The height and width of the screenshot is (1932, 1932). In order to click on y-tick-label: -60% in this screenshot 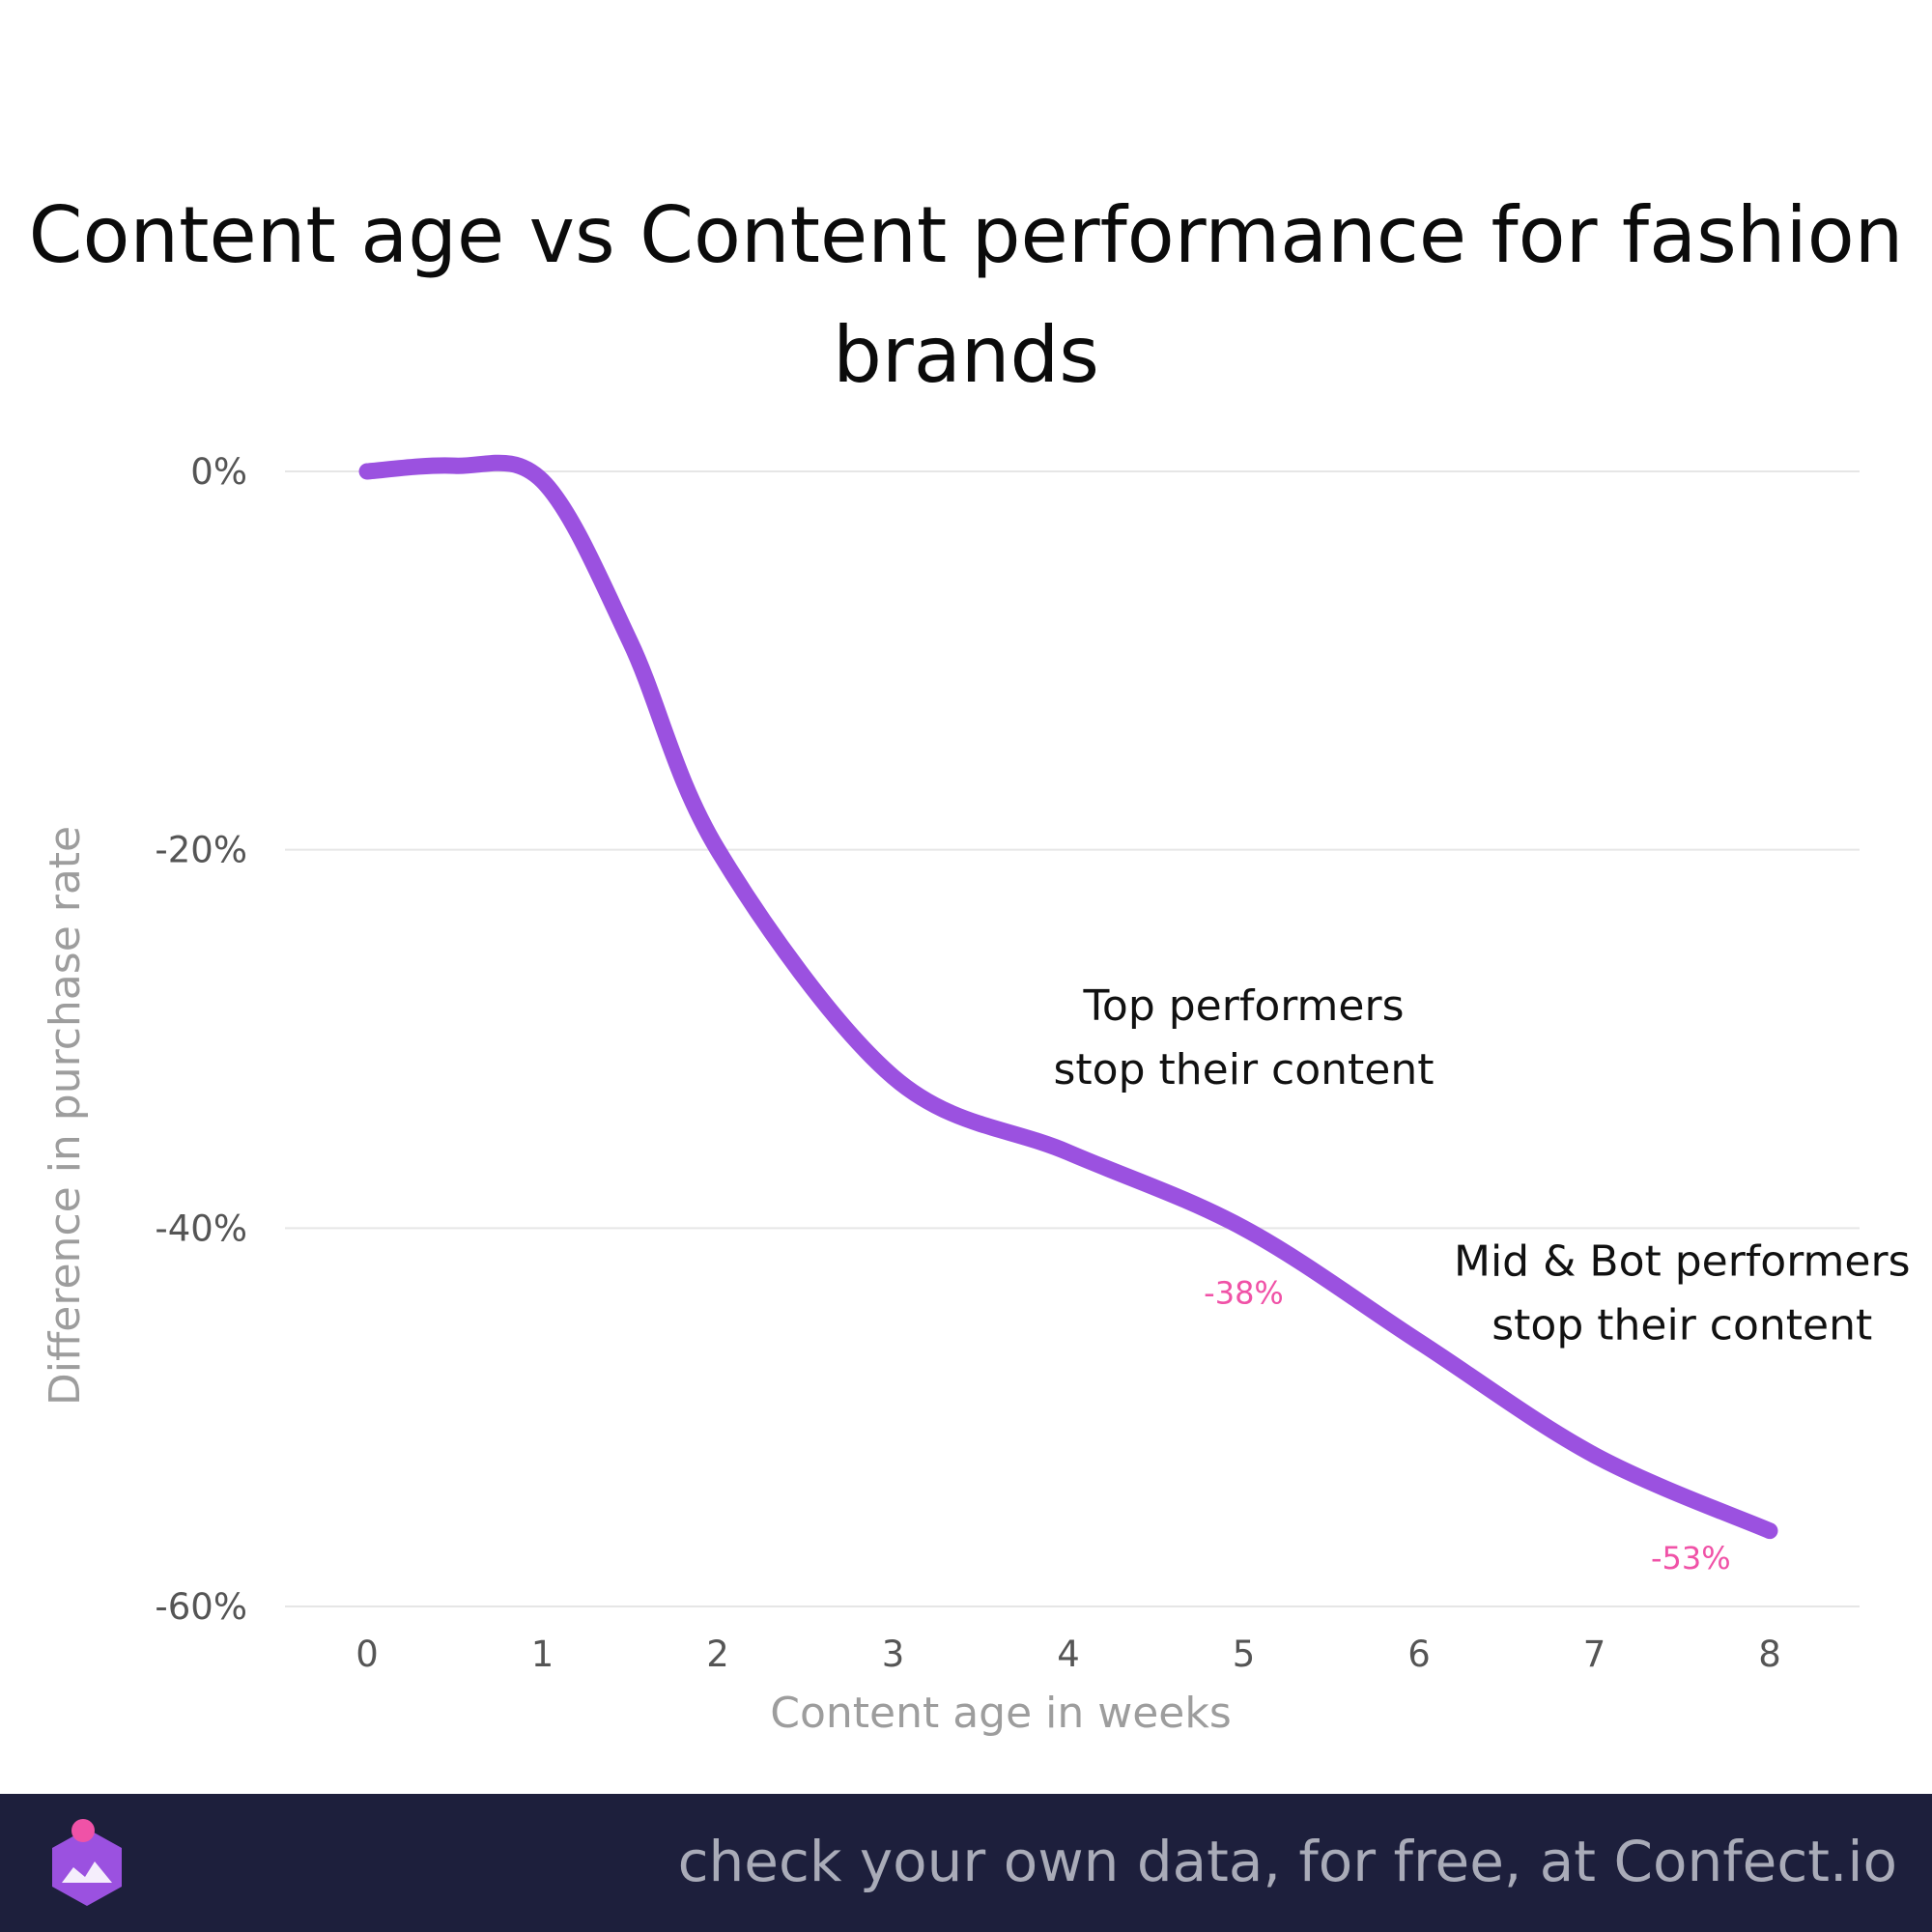, I will do `click(201, 1607)`.